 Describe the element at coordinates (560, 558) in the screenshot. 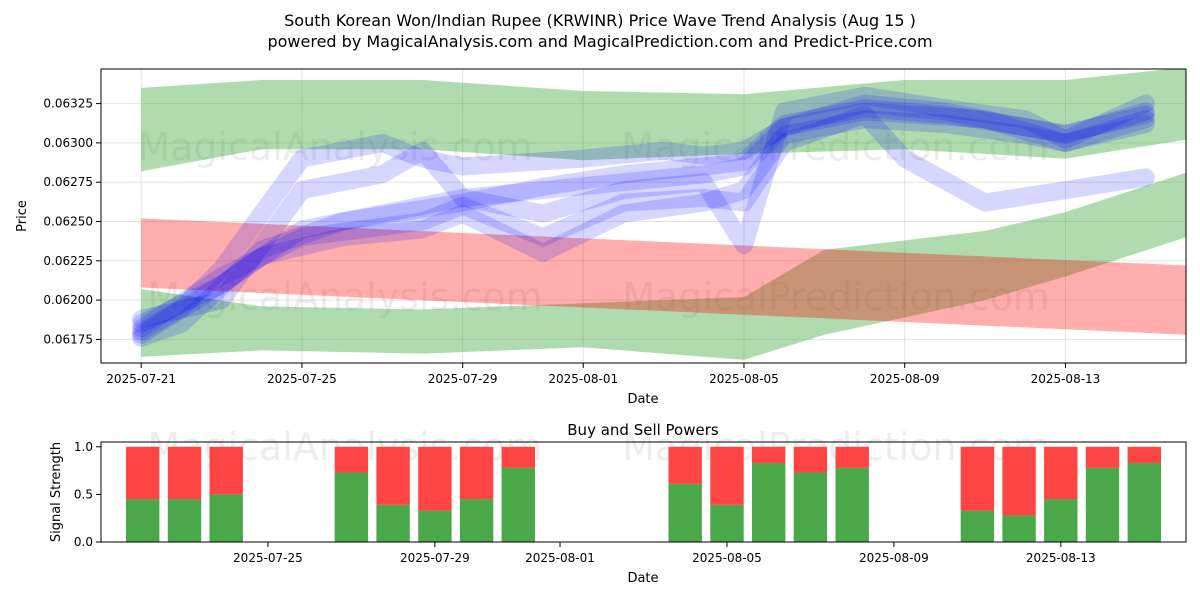

I see `power-x-tick-label: 2025-08-01` at that location.